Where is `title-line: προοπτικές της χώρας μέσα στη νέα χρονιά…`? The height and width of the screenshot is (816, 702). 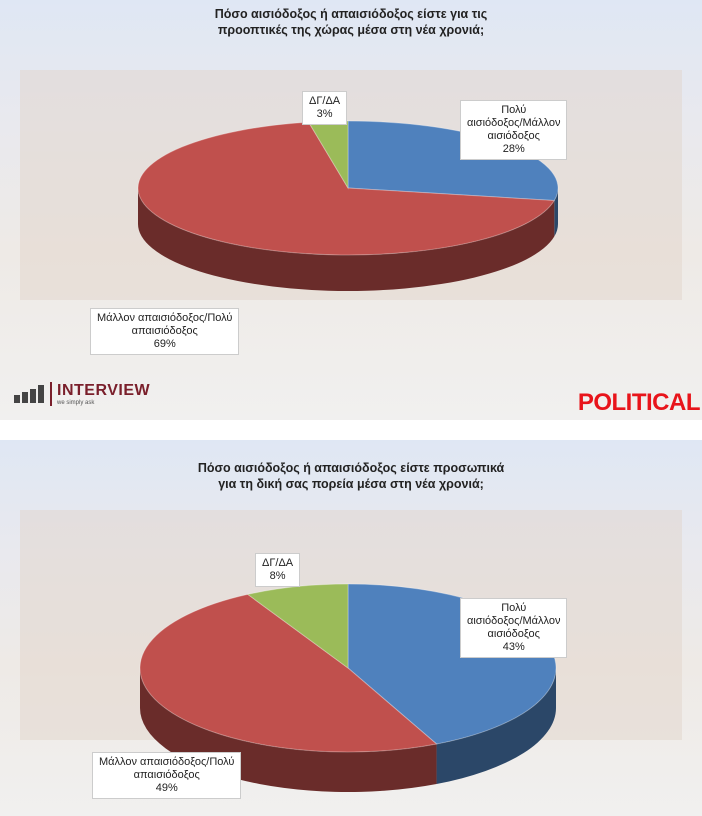 title-line: προοπτικές της χώρας μέσα στη νέα χρονιά… is located at coordinates (351, 30).